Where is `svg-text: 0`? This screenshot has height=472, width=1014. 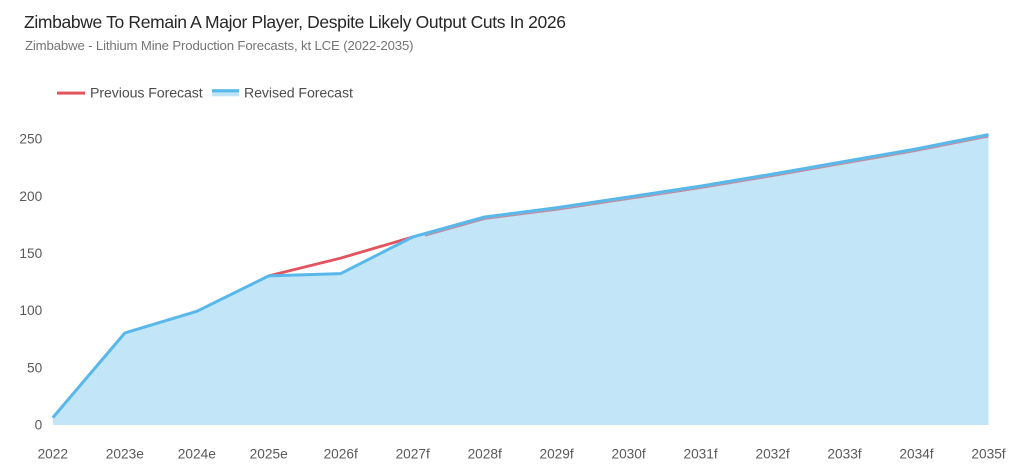 svg-text: 0 is located at coordinates (39, 425).